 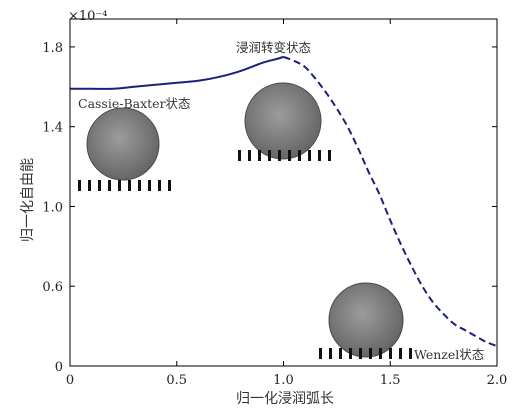 What do you see at coordinates (134, 103) in the screenshot?
I see `annotation-cassie-baxter-state: Cassie-Baxter状态` at bounding box center [134, 103].